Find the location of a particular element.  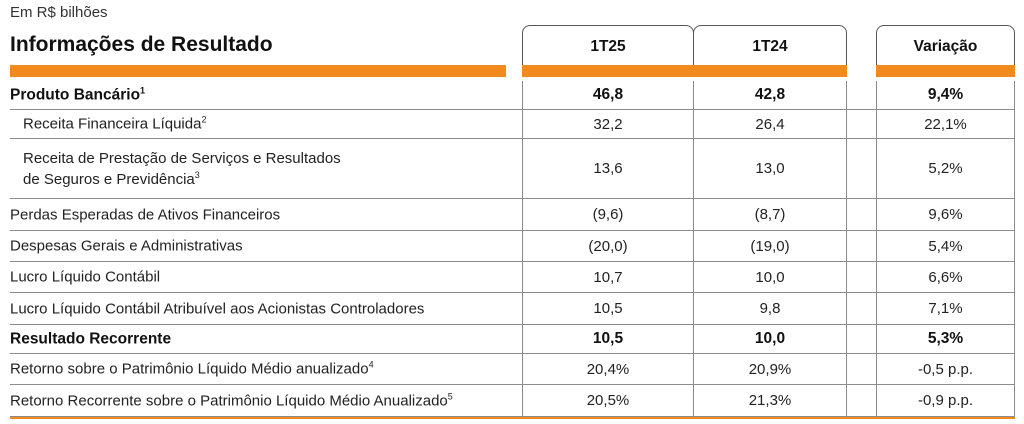

row-label: Produto Bancário1 is located at coordinates (77, 95).